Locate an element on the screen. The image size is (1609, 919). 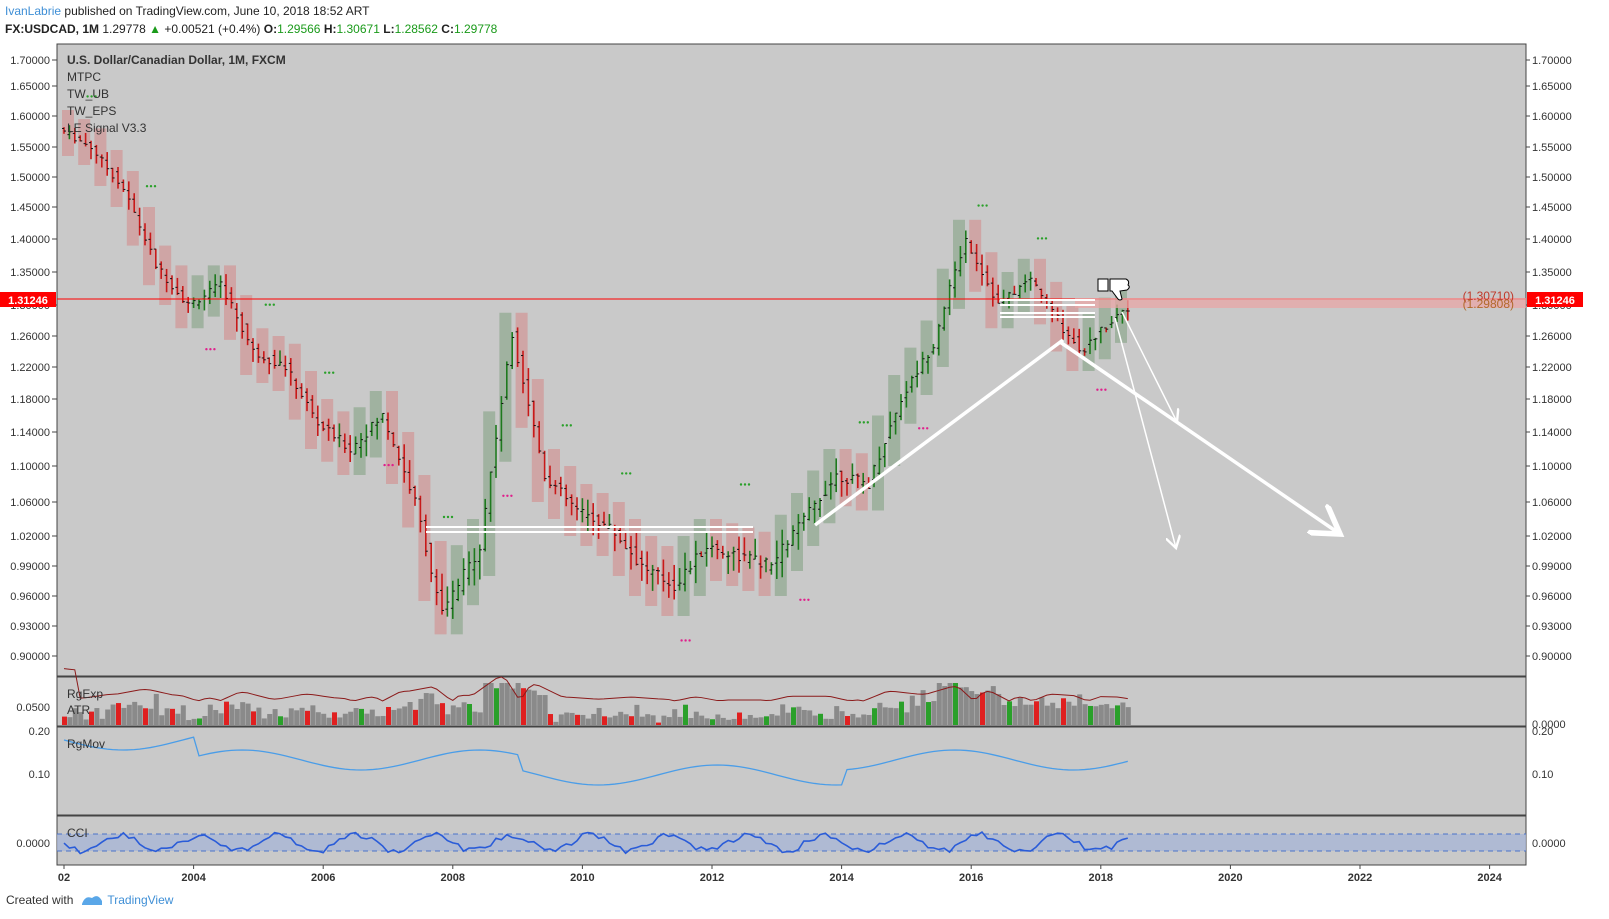
mov-right-tick-020: 0.20 is located at coordinates (1542, 732).